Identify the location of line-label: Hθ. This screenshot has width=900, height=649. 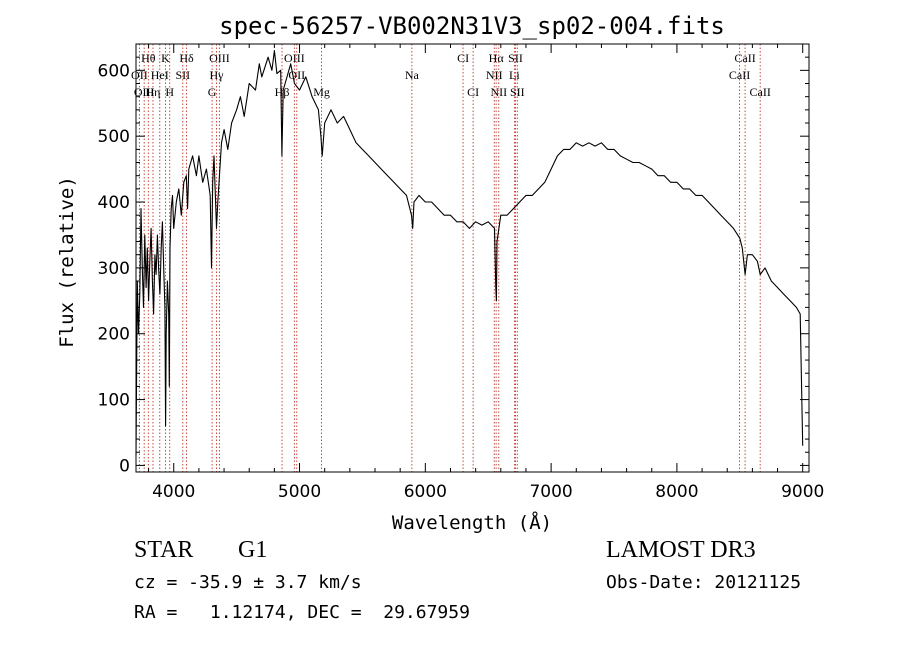
(148, 58).